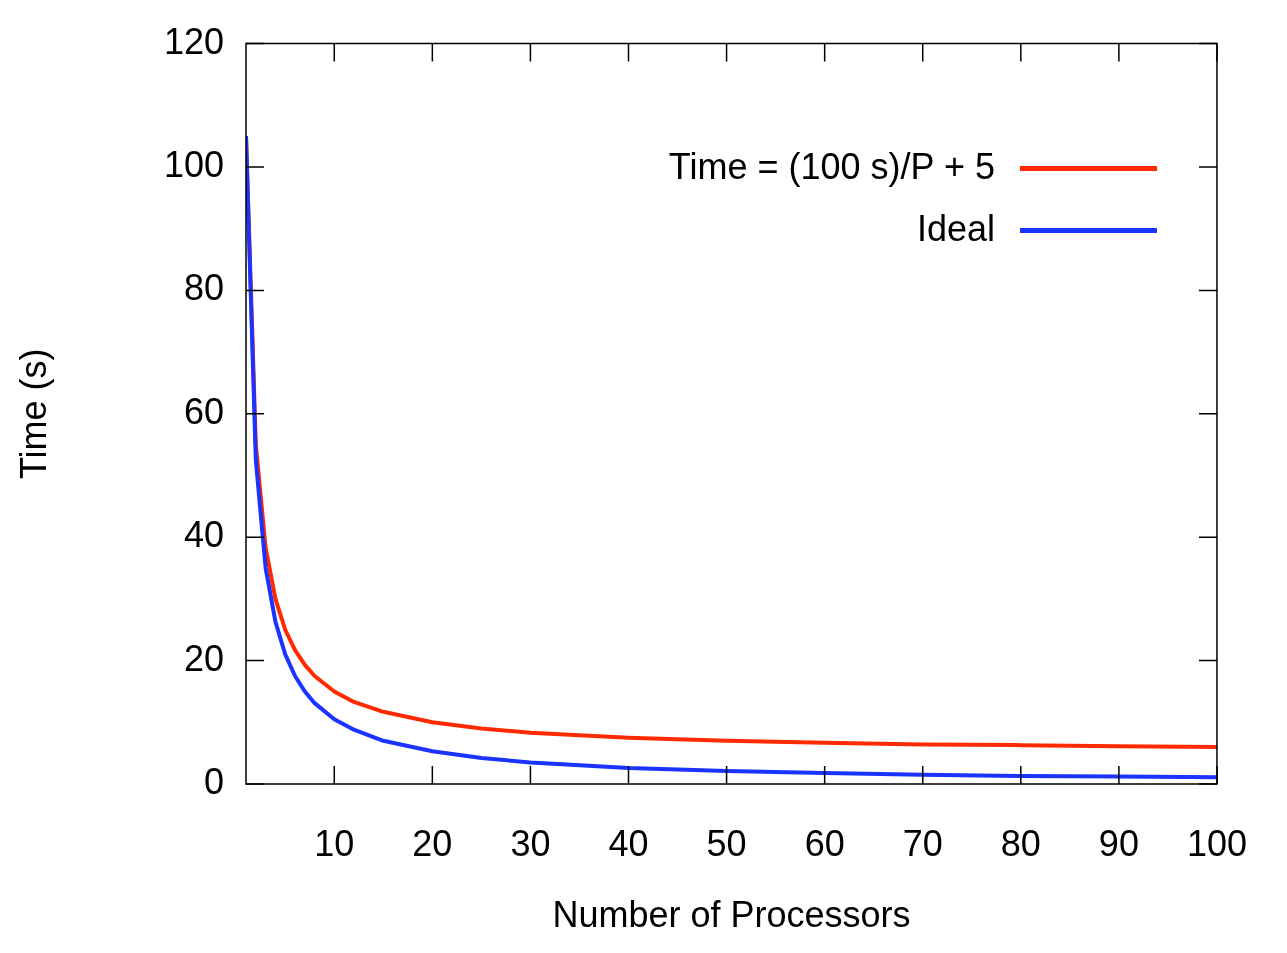 The width and height of the screenshot is (1287, 953). What do you see at coordinates (922, 843) in the screenshot?
I see `x-tick-label: 70` at bounding box center [922, 843].